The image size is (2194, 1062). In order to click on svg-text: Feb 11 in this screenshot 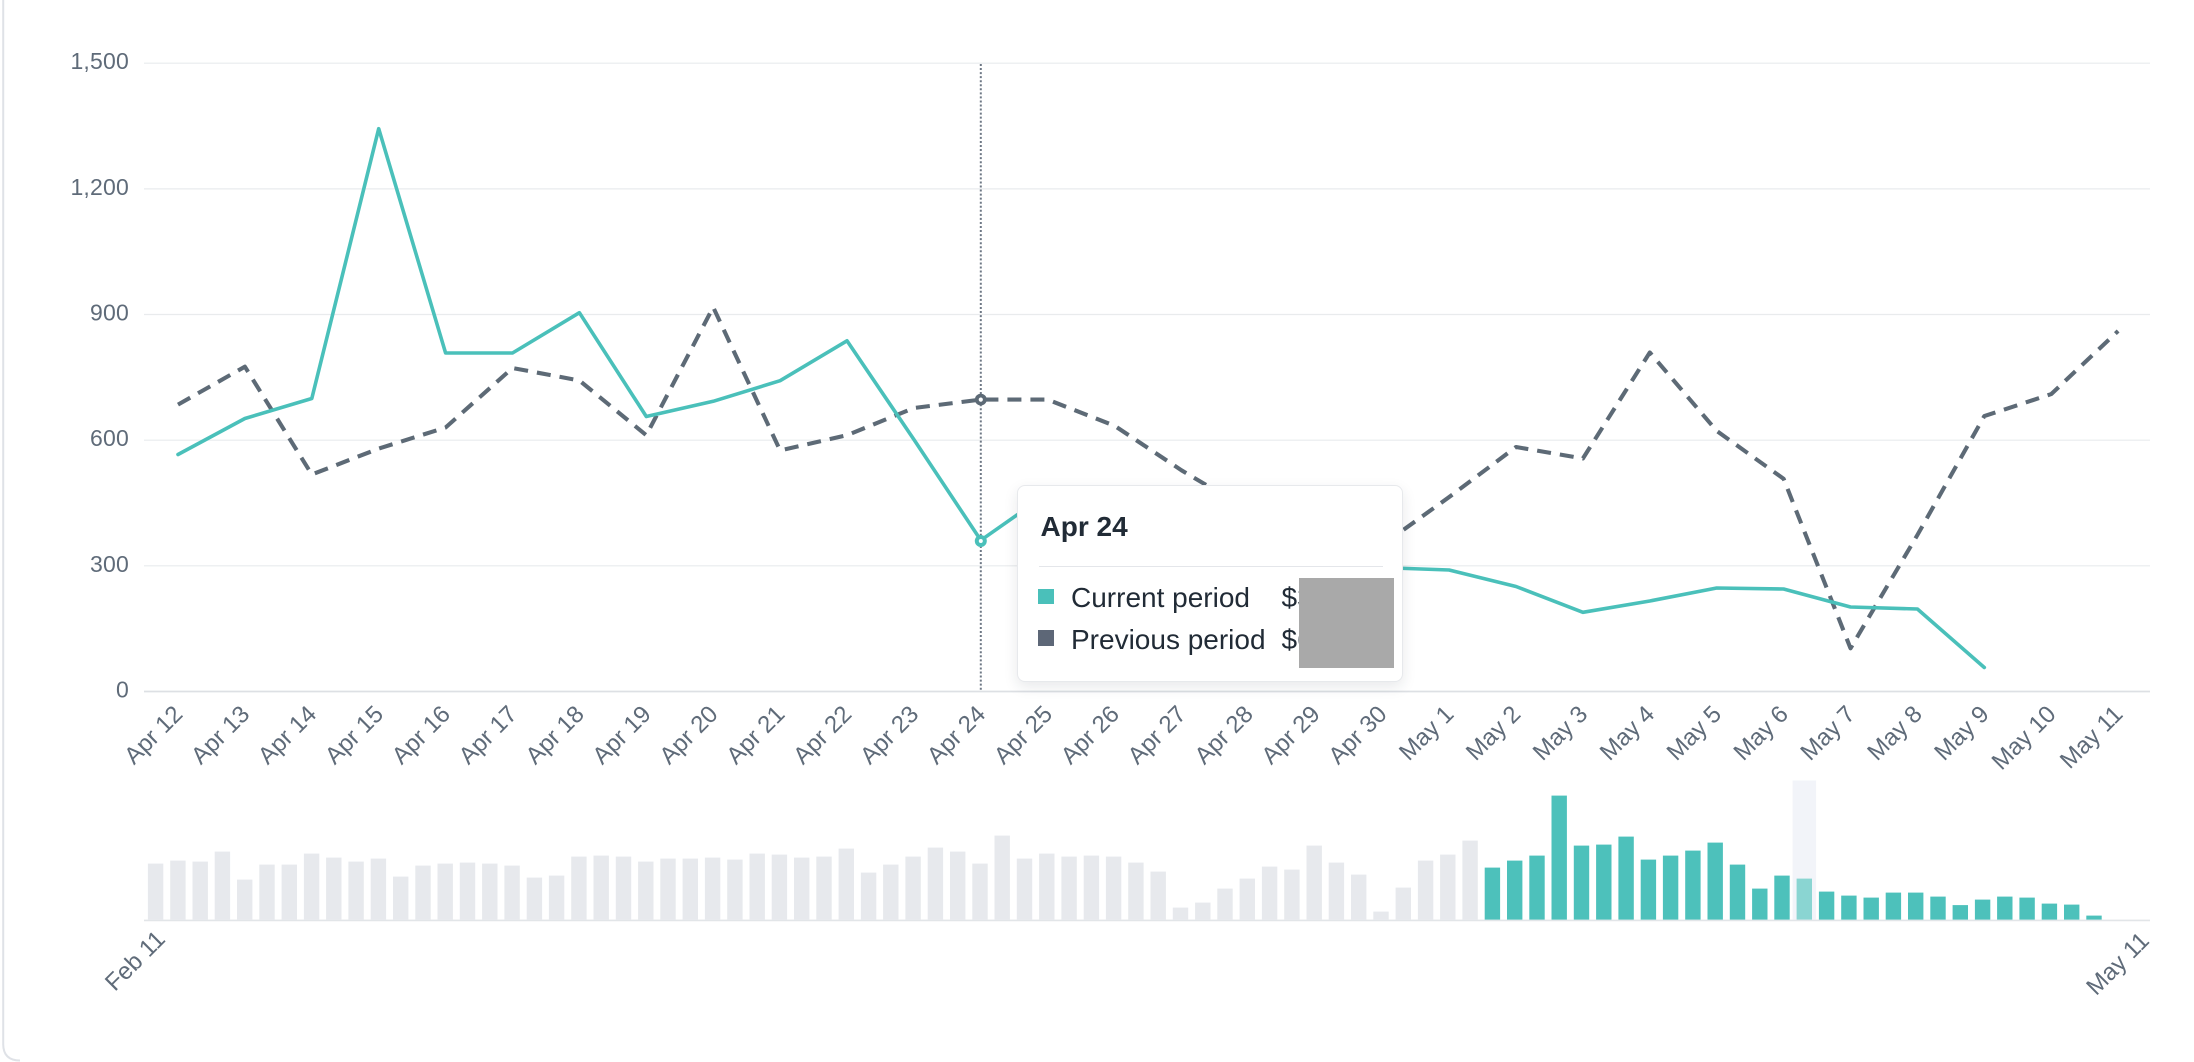, I will do `click(135, 961)`.